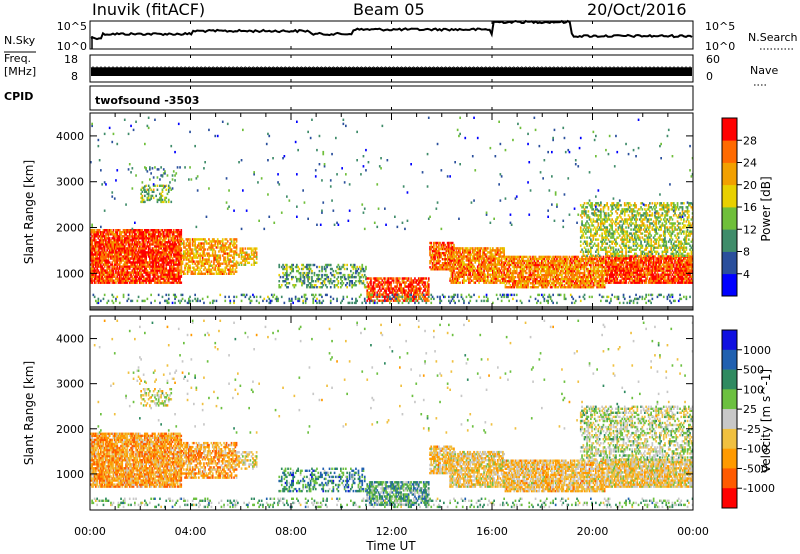  Describe the element at coordinates (637, 9) in the screenshot. I see `date-title: 20/Oct/2016` at that location.